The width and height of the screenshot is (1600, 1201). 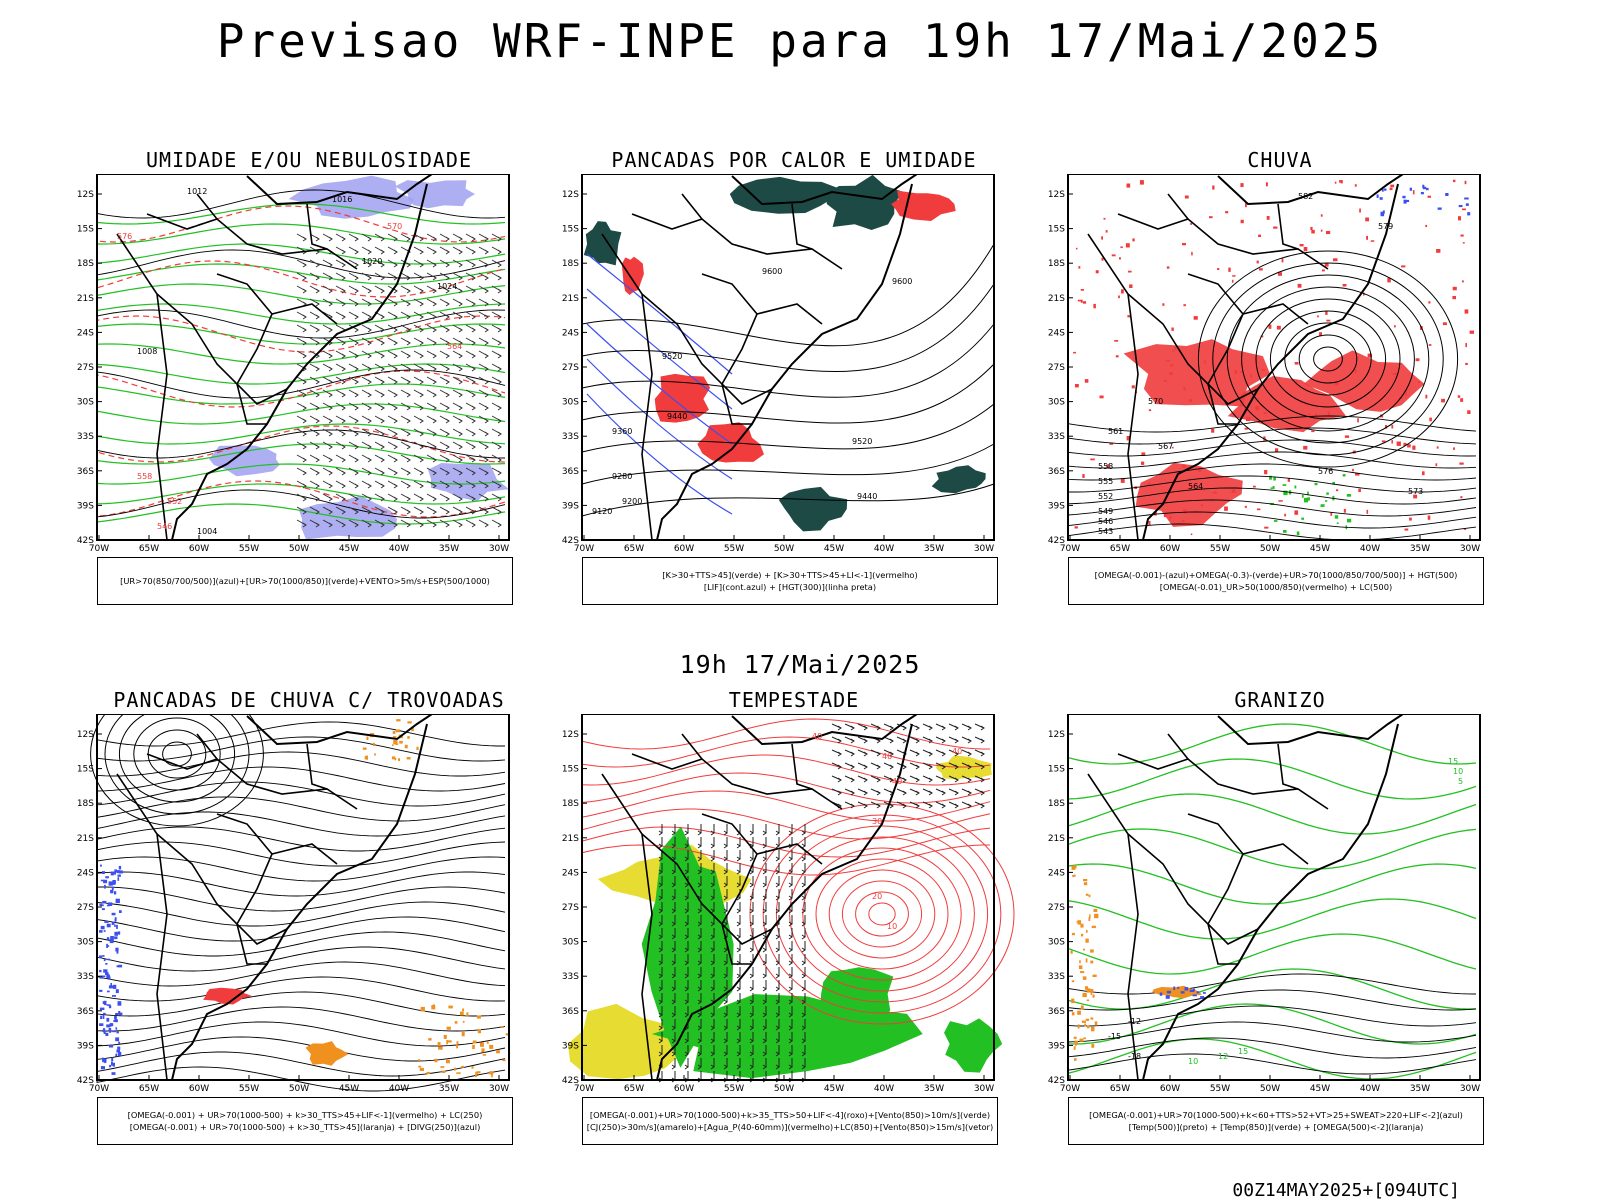 I want to click on humidity-area, so click(x=434, y=194).